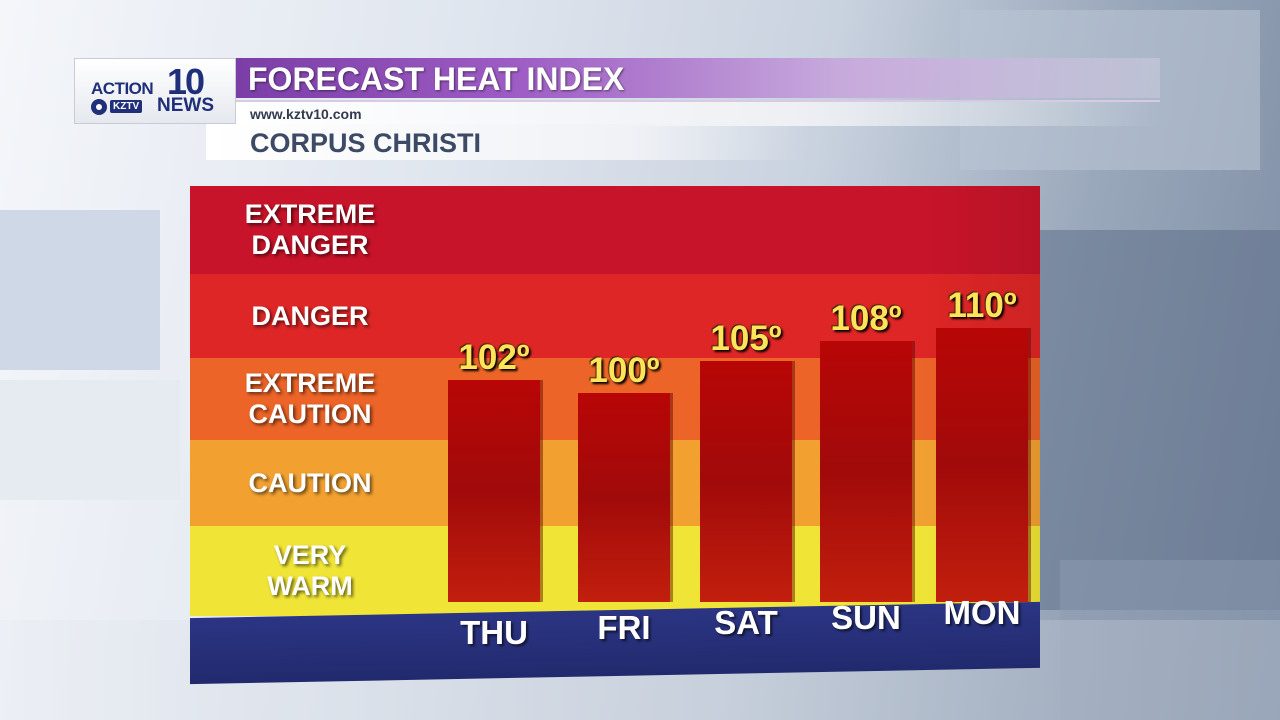 This screenshot has width=1280, height=720. Describe the element at coordinates (866, 617) in the screenshot. I see `day-label-sun: SUN` at that location.